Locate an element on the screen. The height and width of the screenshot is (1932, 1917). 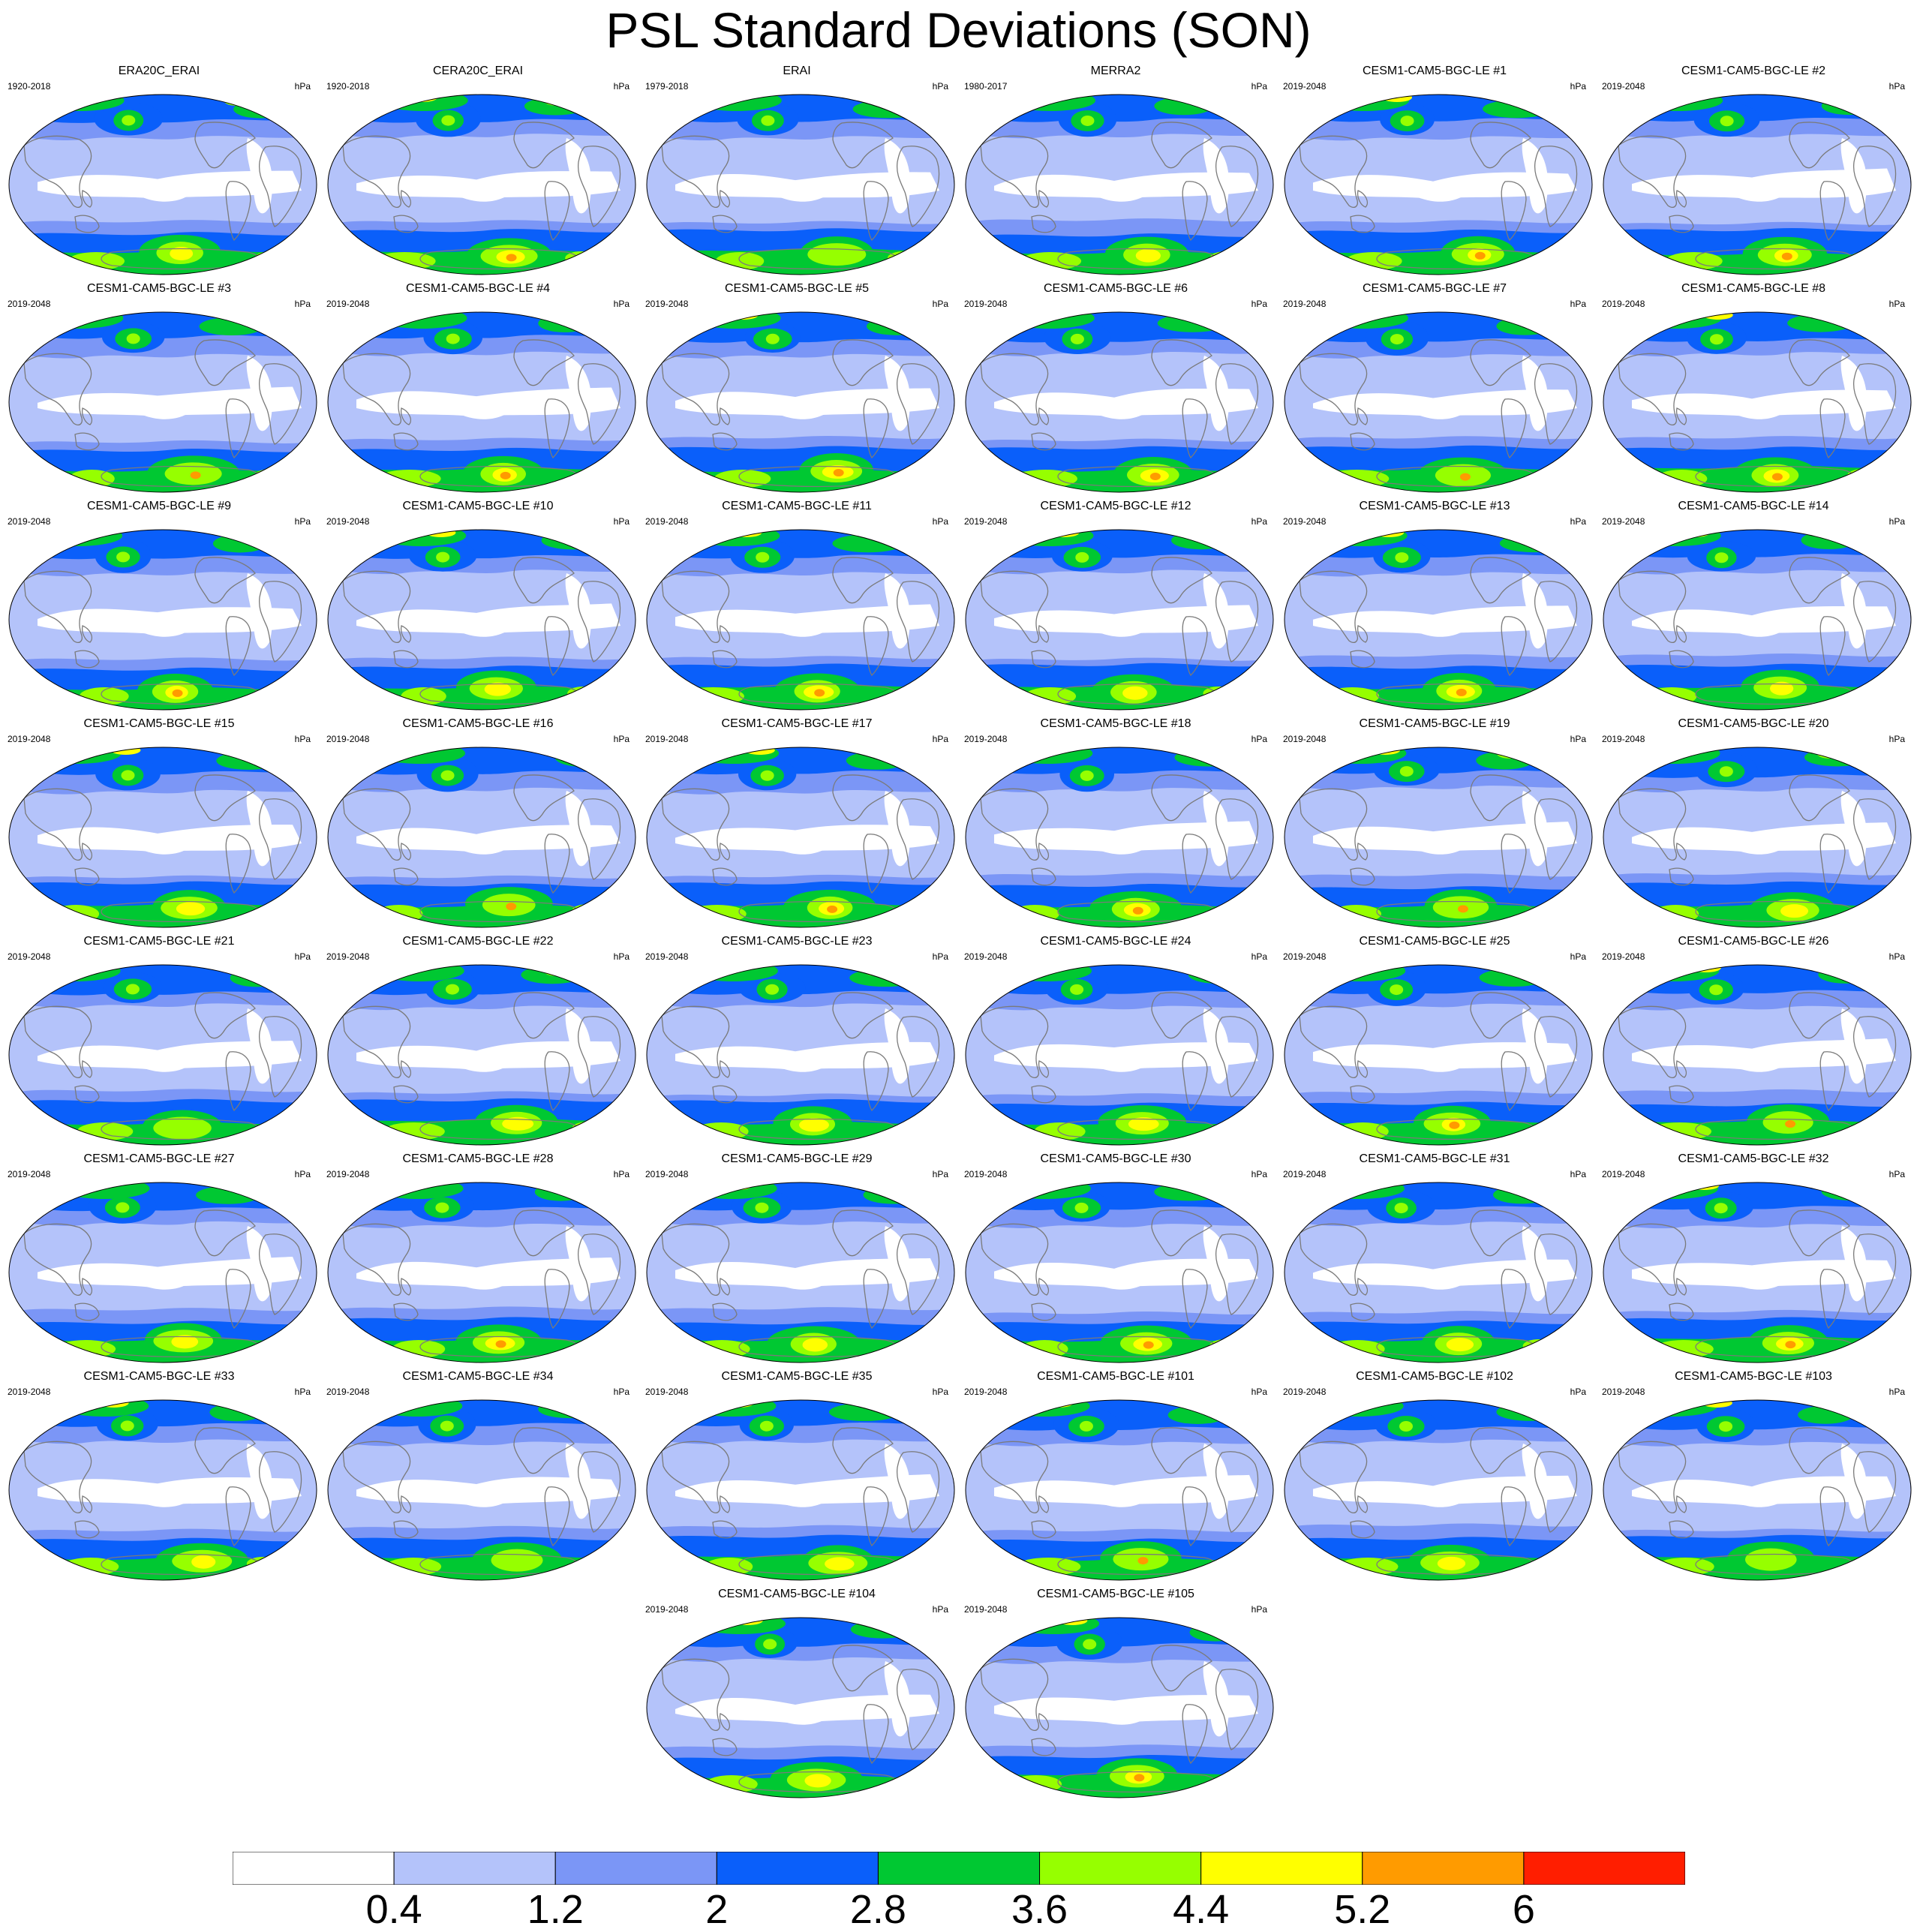
map-panel: ERA20C_ERAI 1920-2018 hPa is located at coordinates (159, 170).